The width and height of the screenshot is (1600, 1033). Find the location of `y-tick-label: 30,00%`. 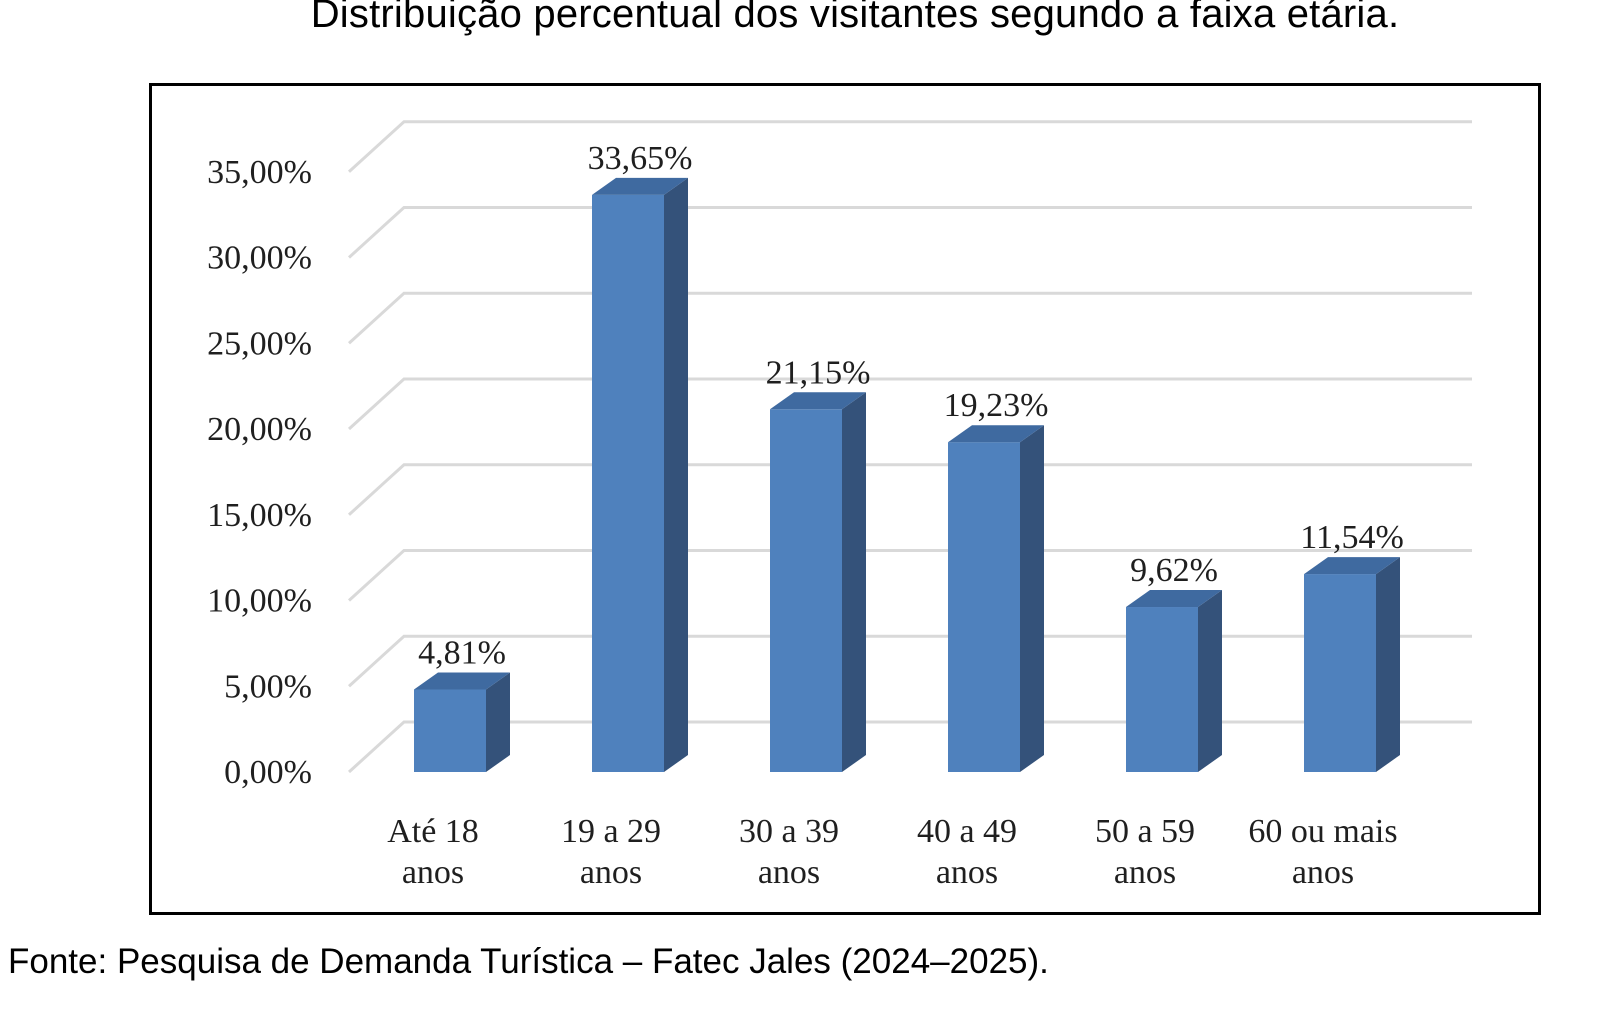

y-tick-label: 30,00% is located at coordinates (259, 258).